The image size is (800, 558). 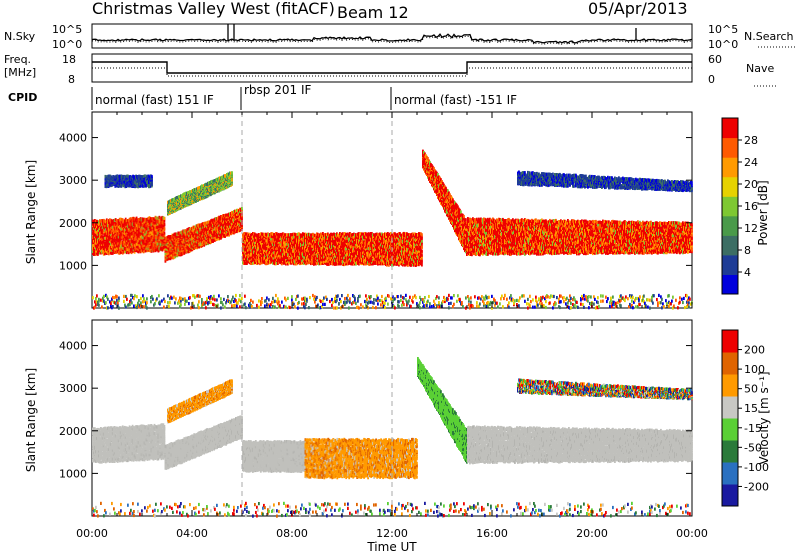 I want to click on freq-panel: Freq. [MHz] Nave 18 8 60 0, so click(x=390, y=69).